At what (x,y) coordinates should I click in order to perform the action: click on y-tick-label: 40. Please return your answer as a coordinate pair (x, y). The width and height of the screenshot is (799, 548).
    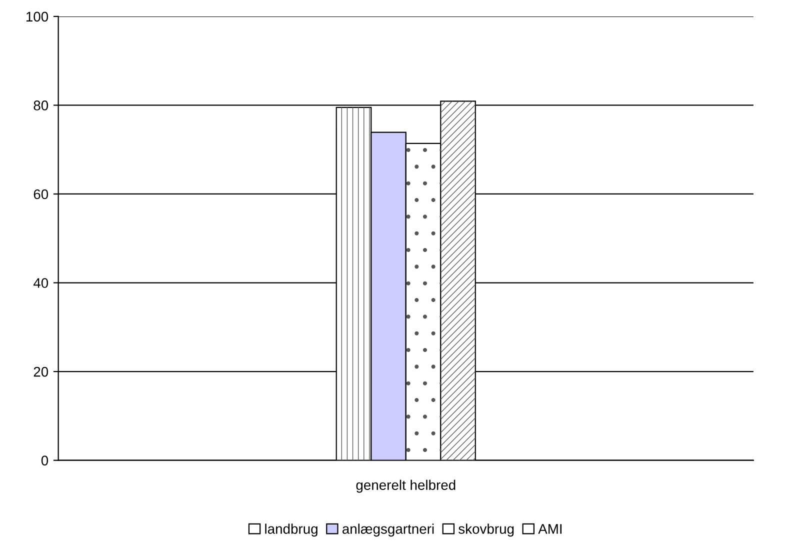
    Looking at the image, I should click on (40, 283).